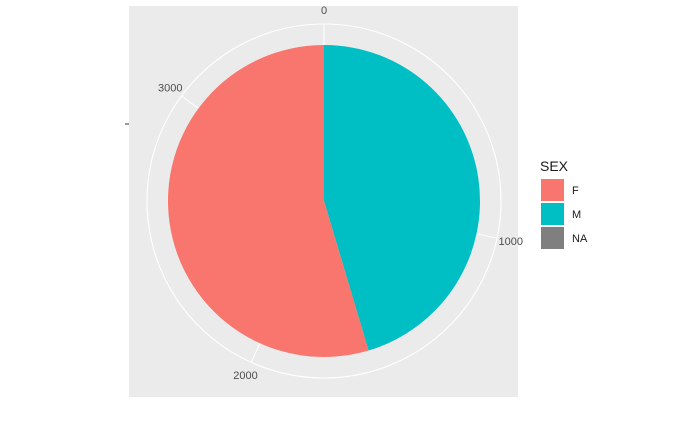 The image size is (700, 432). Describe the element at coordinates (554, 166) in the screenshot. I see `legend-title: SEX` at that location.